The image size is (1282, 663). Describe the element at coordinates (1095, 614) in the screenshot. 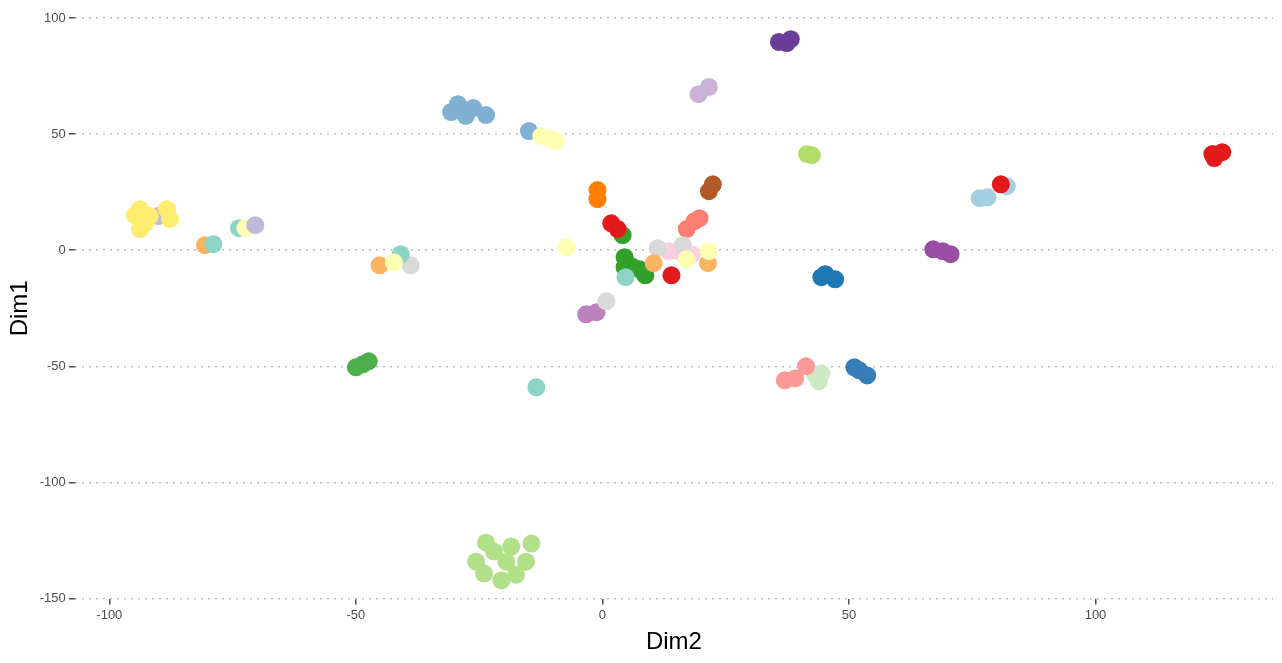

I see `x-tick-label: 100` at that location.